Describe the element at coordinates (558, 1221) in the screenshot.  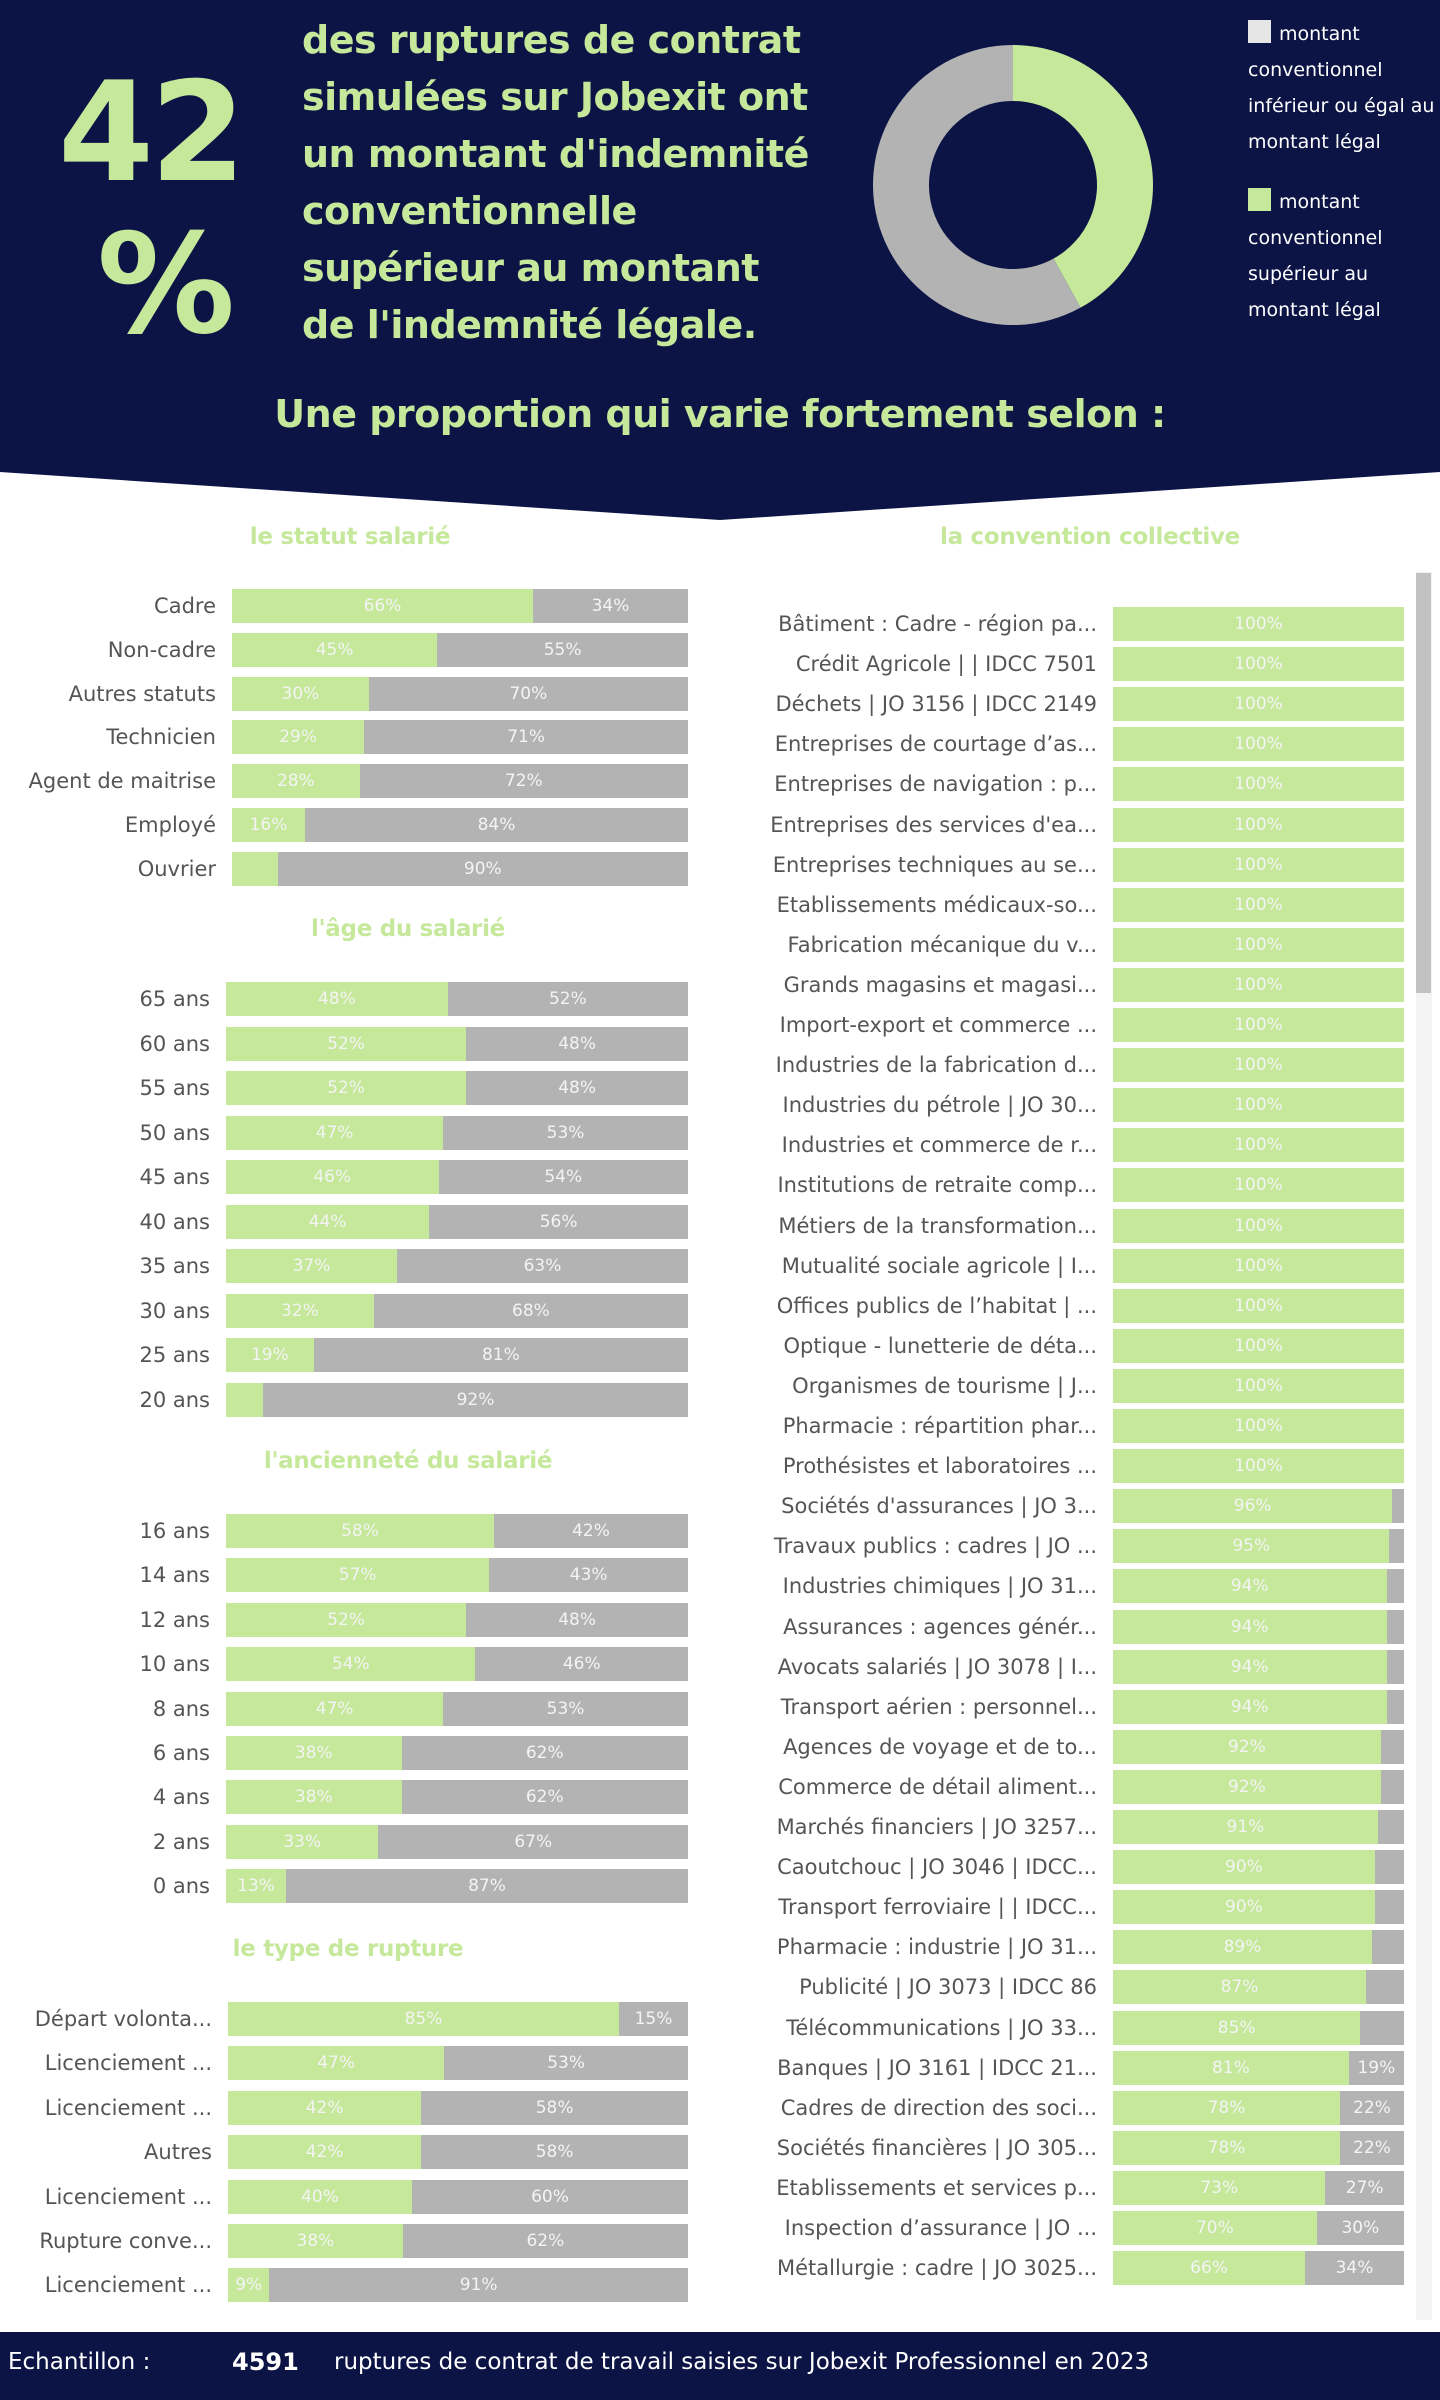
I see `bar-value-inferieur: 56%` at that location.